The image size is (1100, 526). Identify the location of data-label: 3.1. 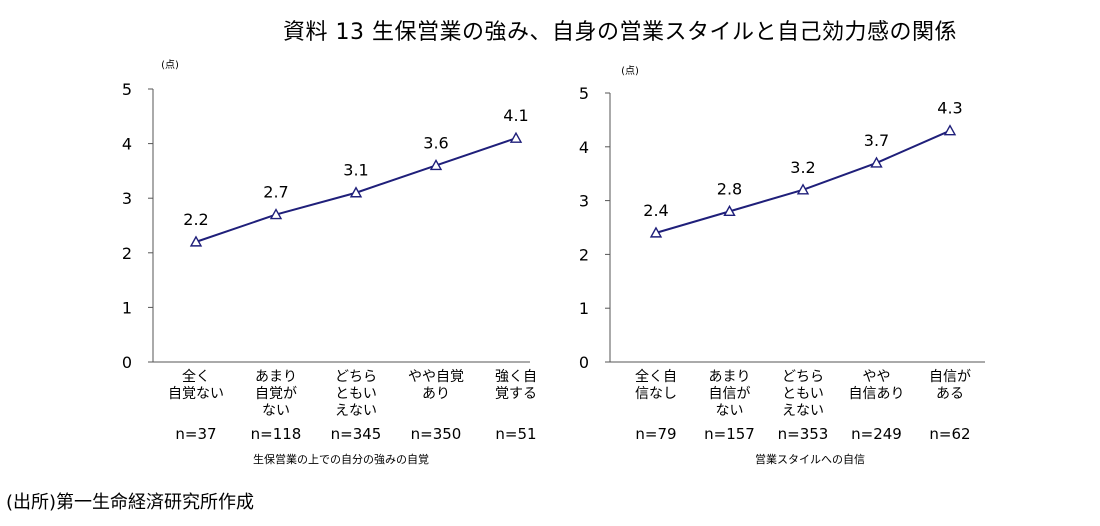
(355, 170).